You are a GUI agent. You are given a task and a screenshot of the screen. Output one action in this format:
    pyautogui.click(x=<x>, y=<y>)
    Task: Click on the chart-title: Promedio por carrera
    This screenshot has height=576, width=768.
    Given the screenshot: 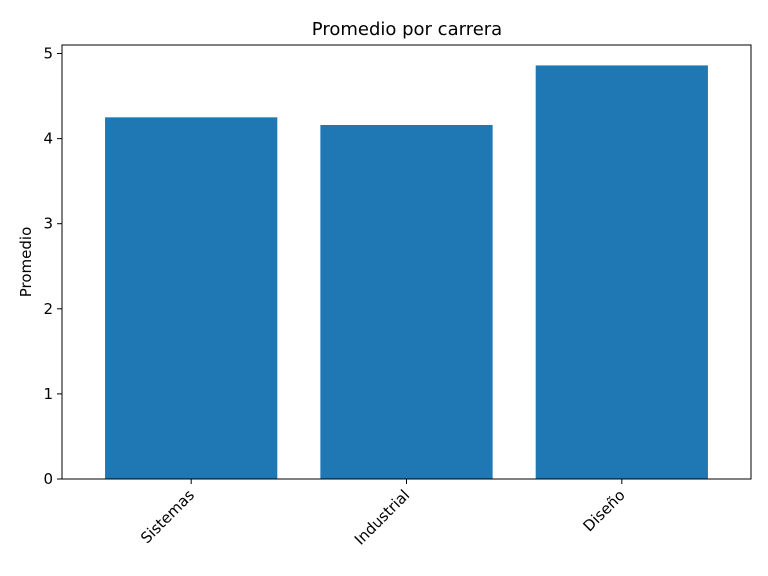 What is the action you would take?
    pyautogui.click(x=407, y=29)
    